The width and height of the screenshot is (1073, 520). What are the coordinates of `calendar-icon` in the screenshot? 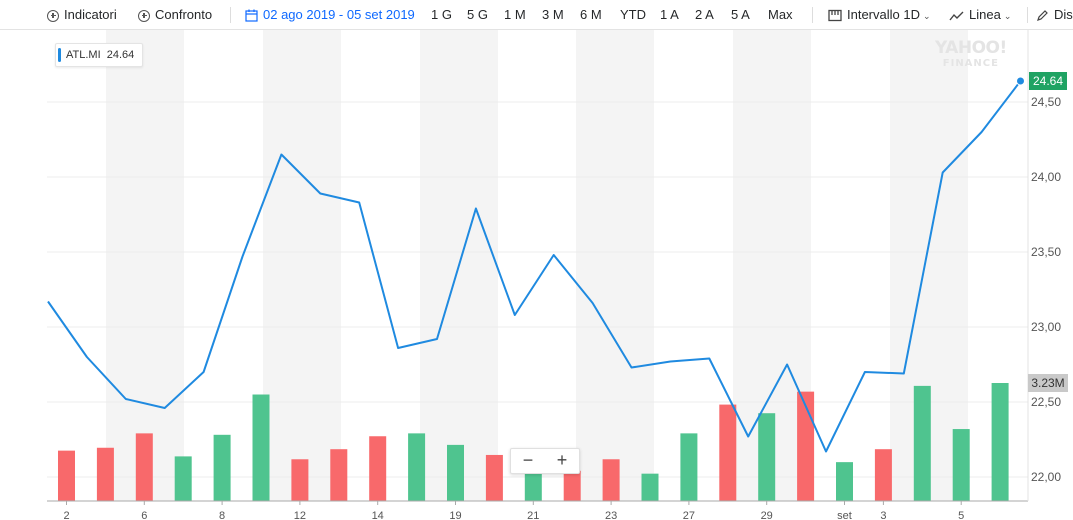 It's located at (251, 15).